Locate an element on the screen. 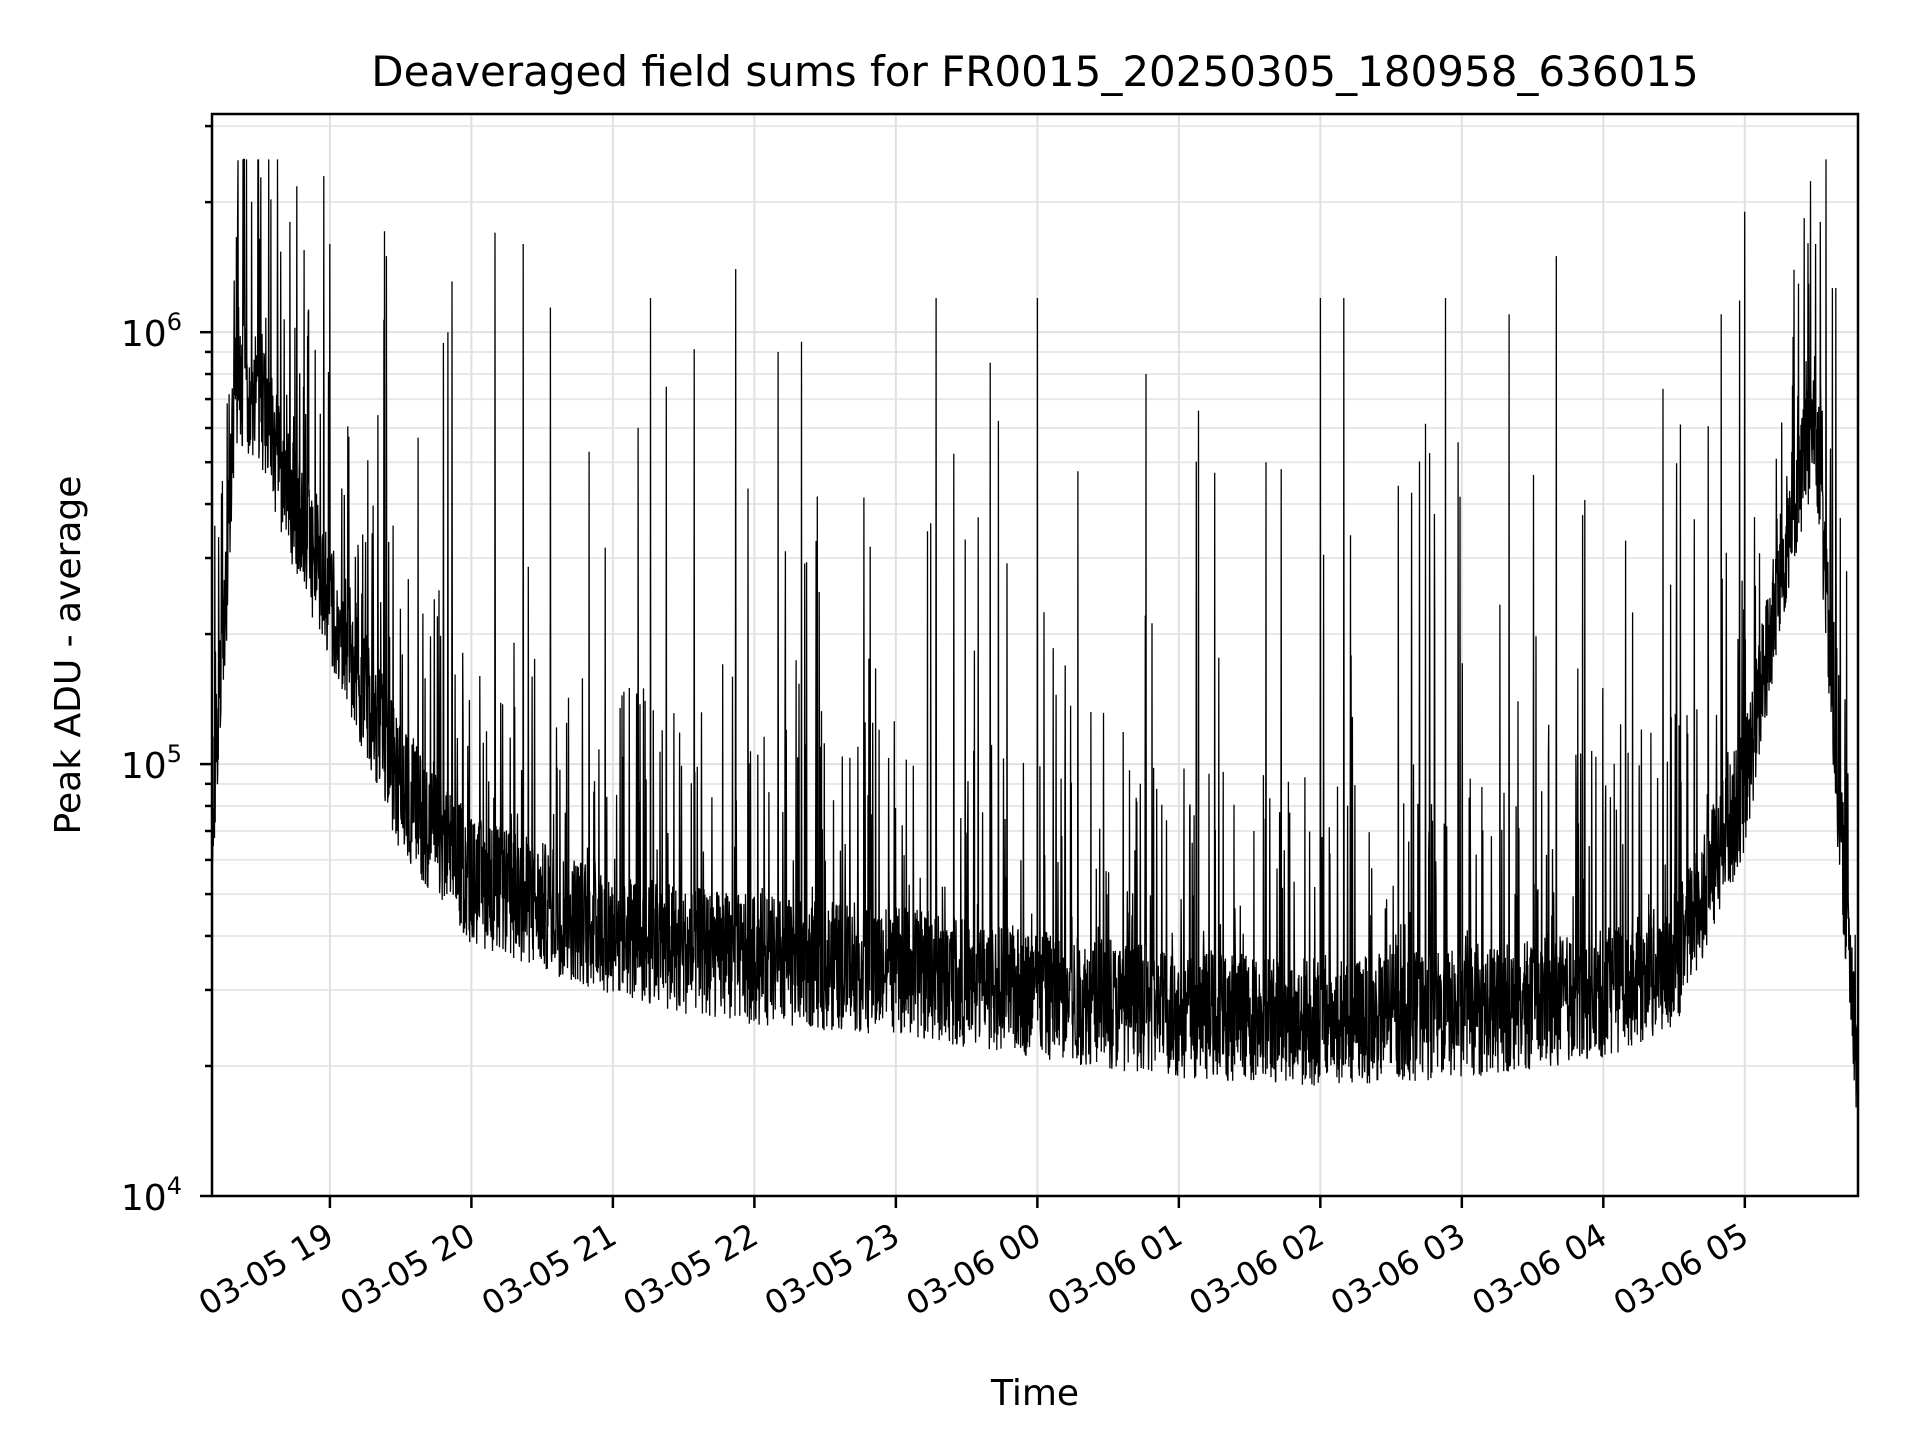  y-tick-label: 10⁵ is located at coordinates (151, 763).